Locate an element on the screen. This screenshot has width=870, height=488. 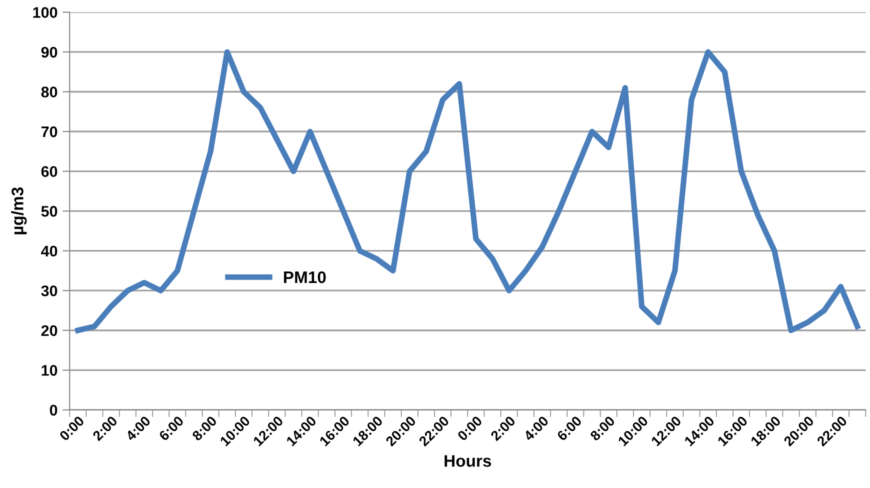
y-axis-title: µg/m3 is located at coordinates (19, 210).